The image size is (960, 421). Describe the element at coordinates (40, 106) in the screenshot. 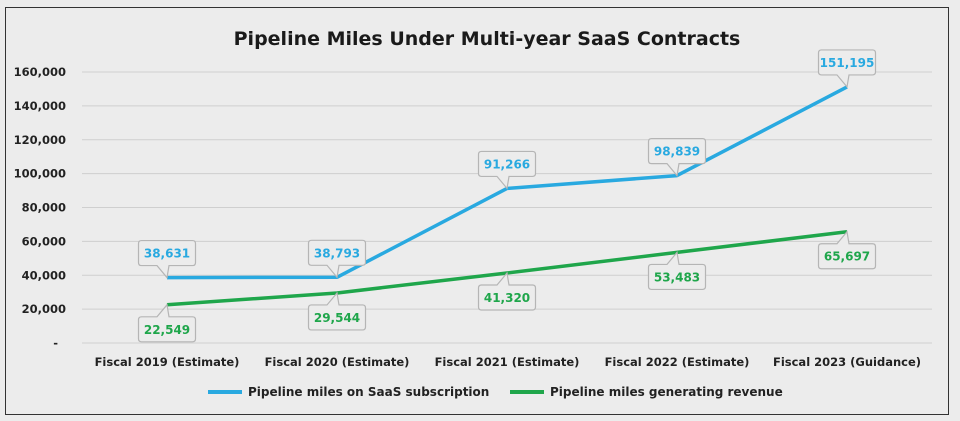

I see `y-tick-label: 140,000` at that location.